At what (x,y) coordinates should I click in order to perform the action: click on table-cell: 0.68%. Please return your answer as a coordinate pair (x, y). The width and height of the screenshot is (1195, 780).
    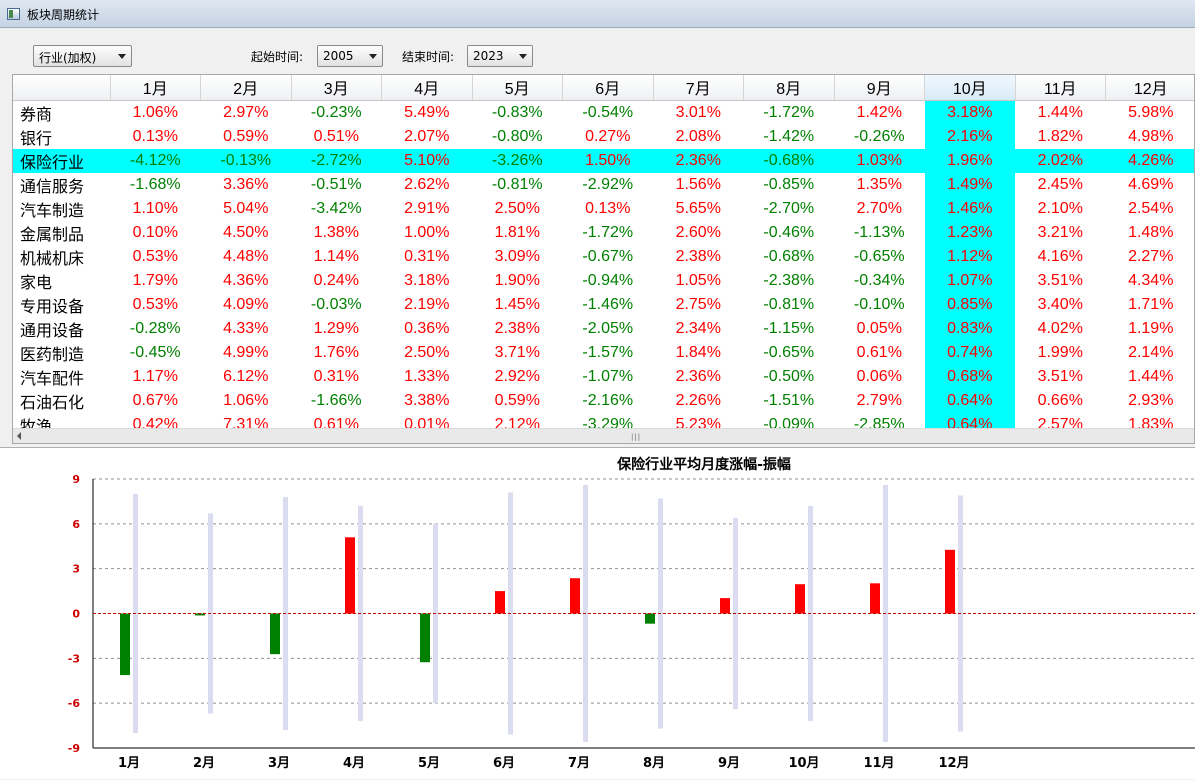
    Looking at the image, I should click on (970, 377).